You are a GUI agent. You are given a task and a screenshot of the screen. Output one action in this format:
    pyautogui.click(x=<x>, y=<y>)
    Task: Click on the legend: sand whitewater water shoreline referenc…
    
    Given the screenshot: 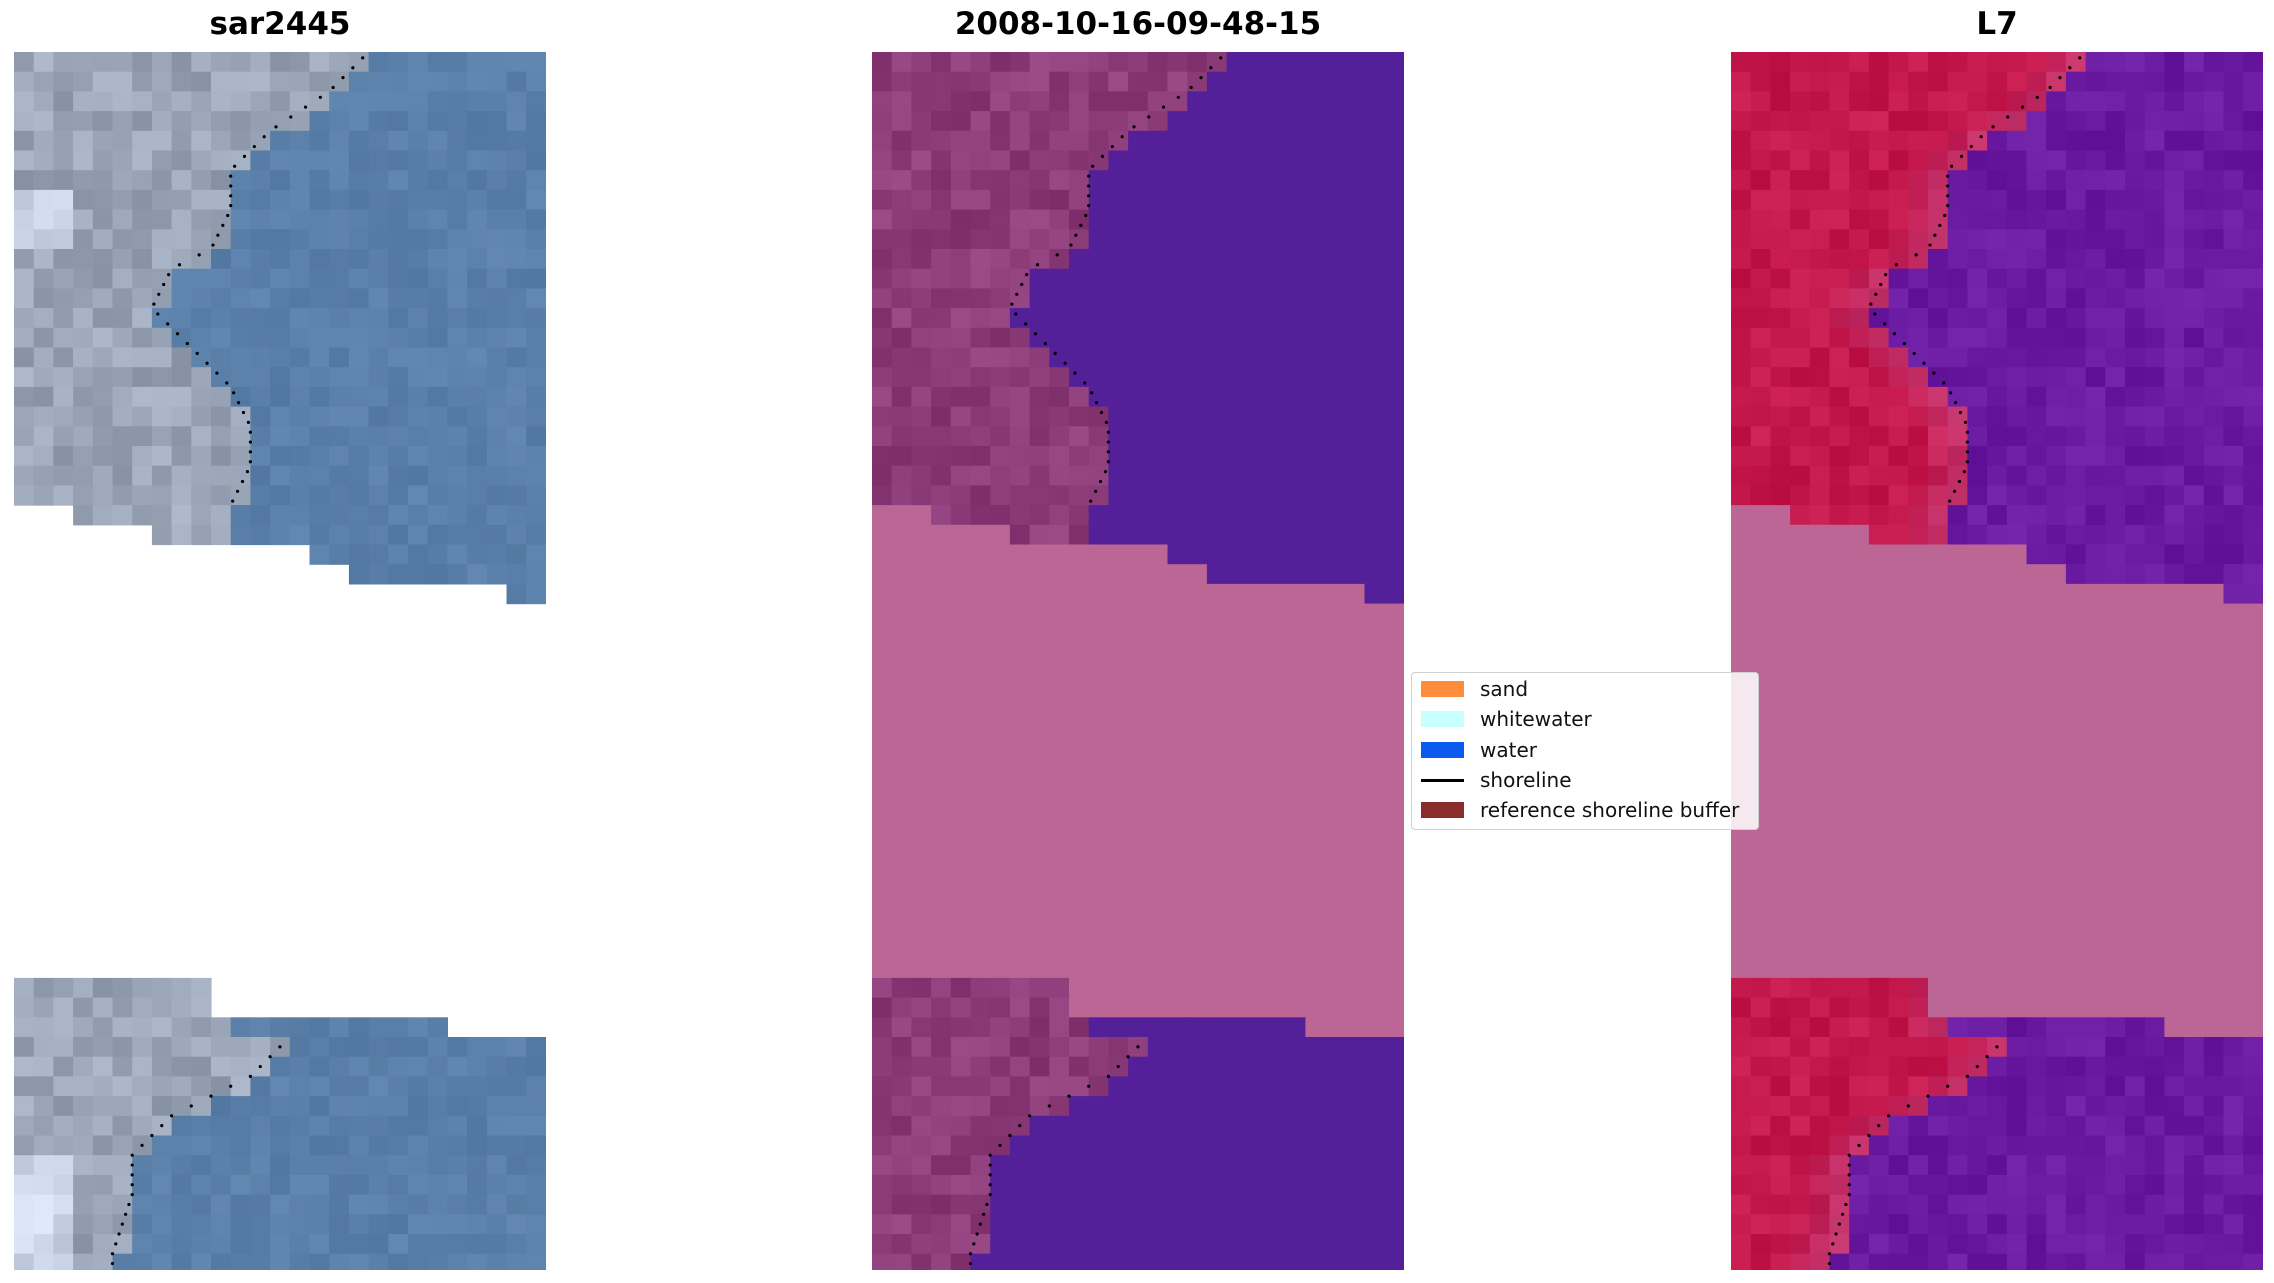 What is the action you would take?
    pyautogui.click(x=1585, y=751)
    